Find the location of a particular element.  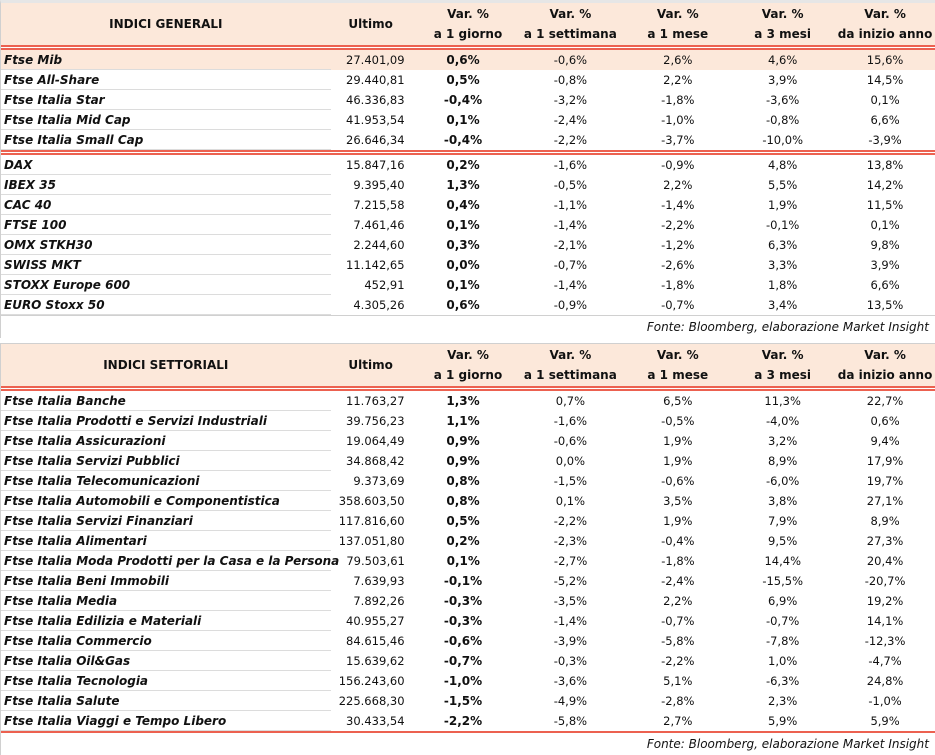

cell-var-ytd: 0,1% is located at coordinates (885, 225).